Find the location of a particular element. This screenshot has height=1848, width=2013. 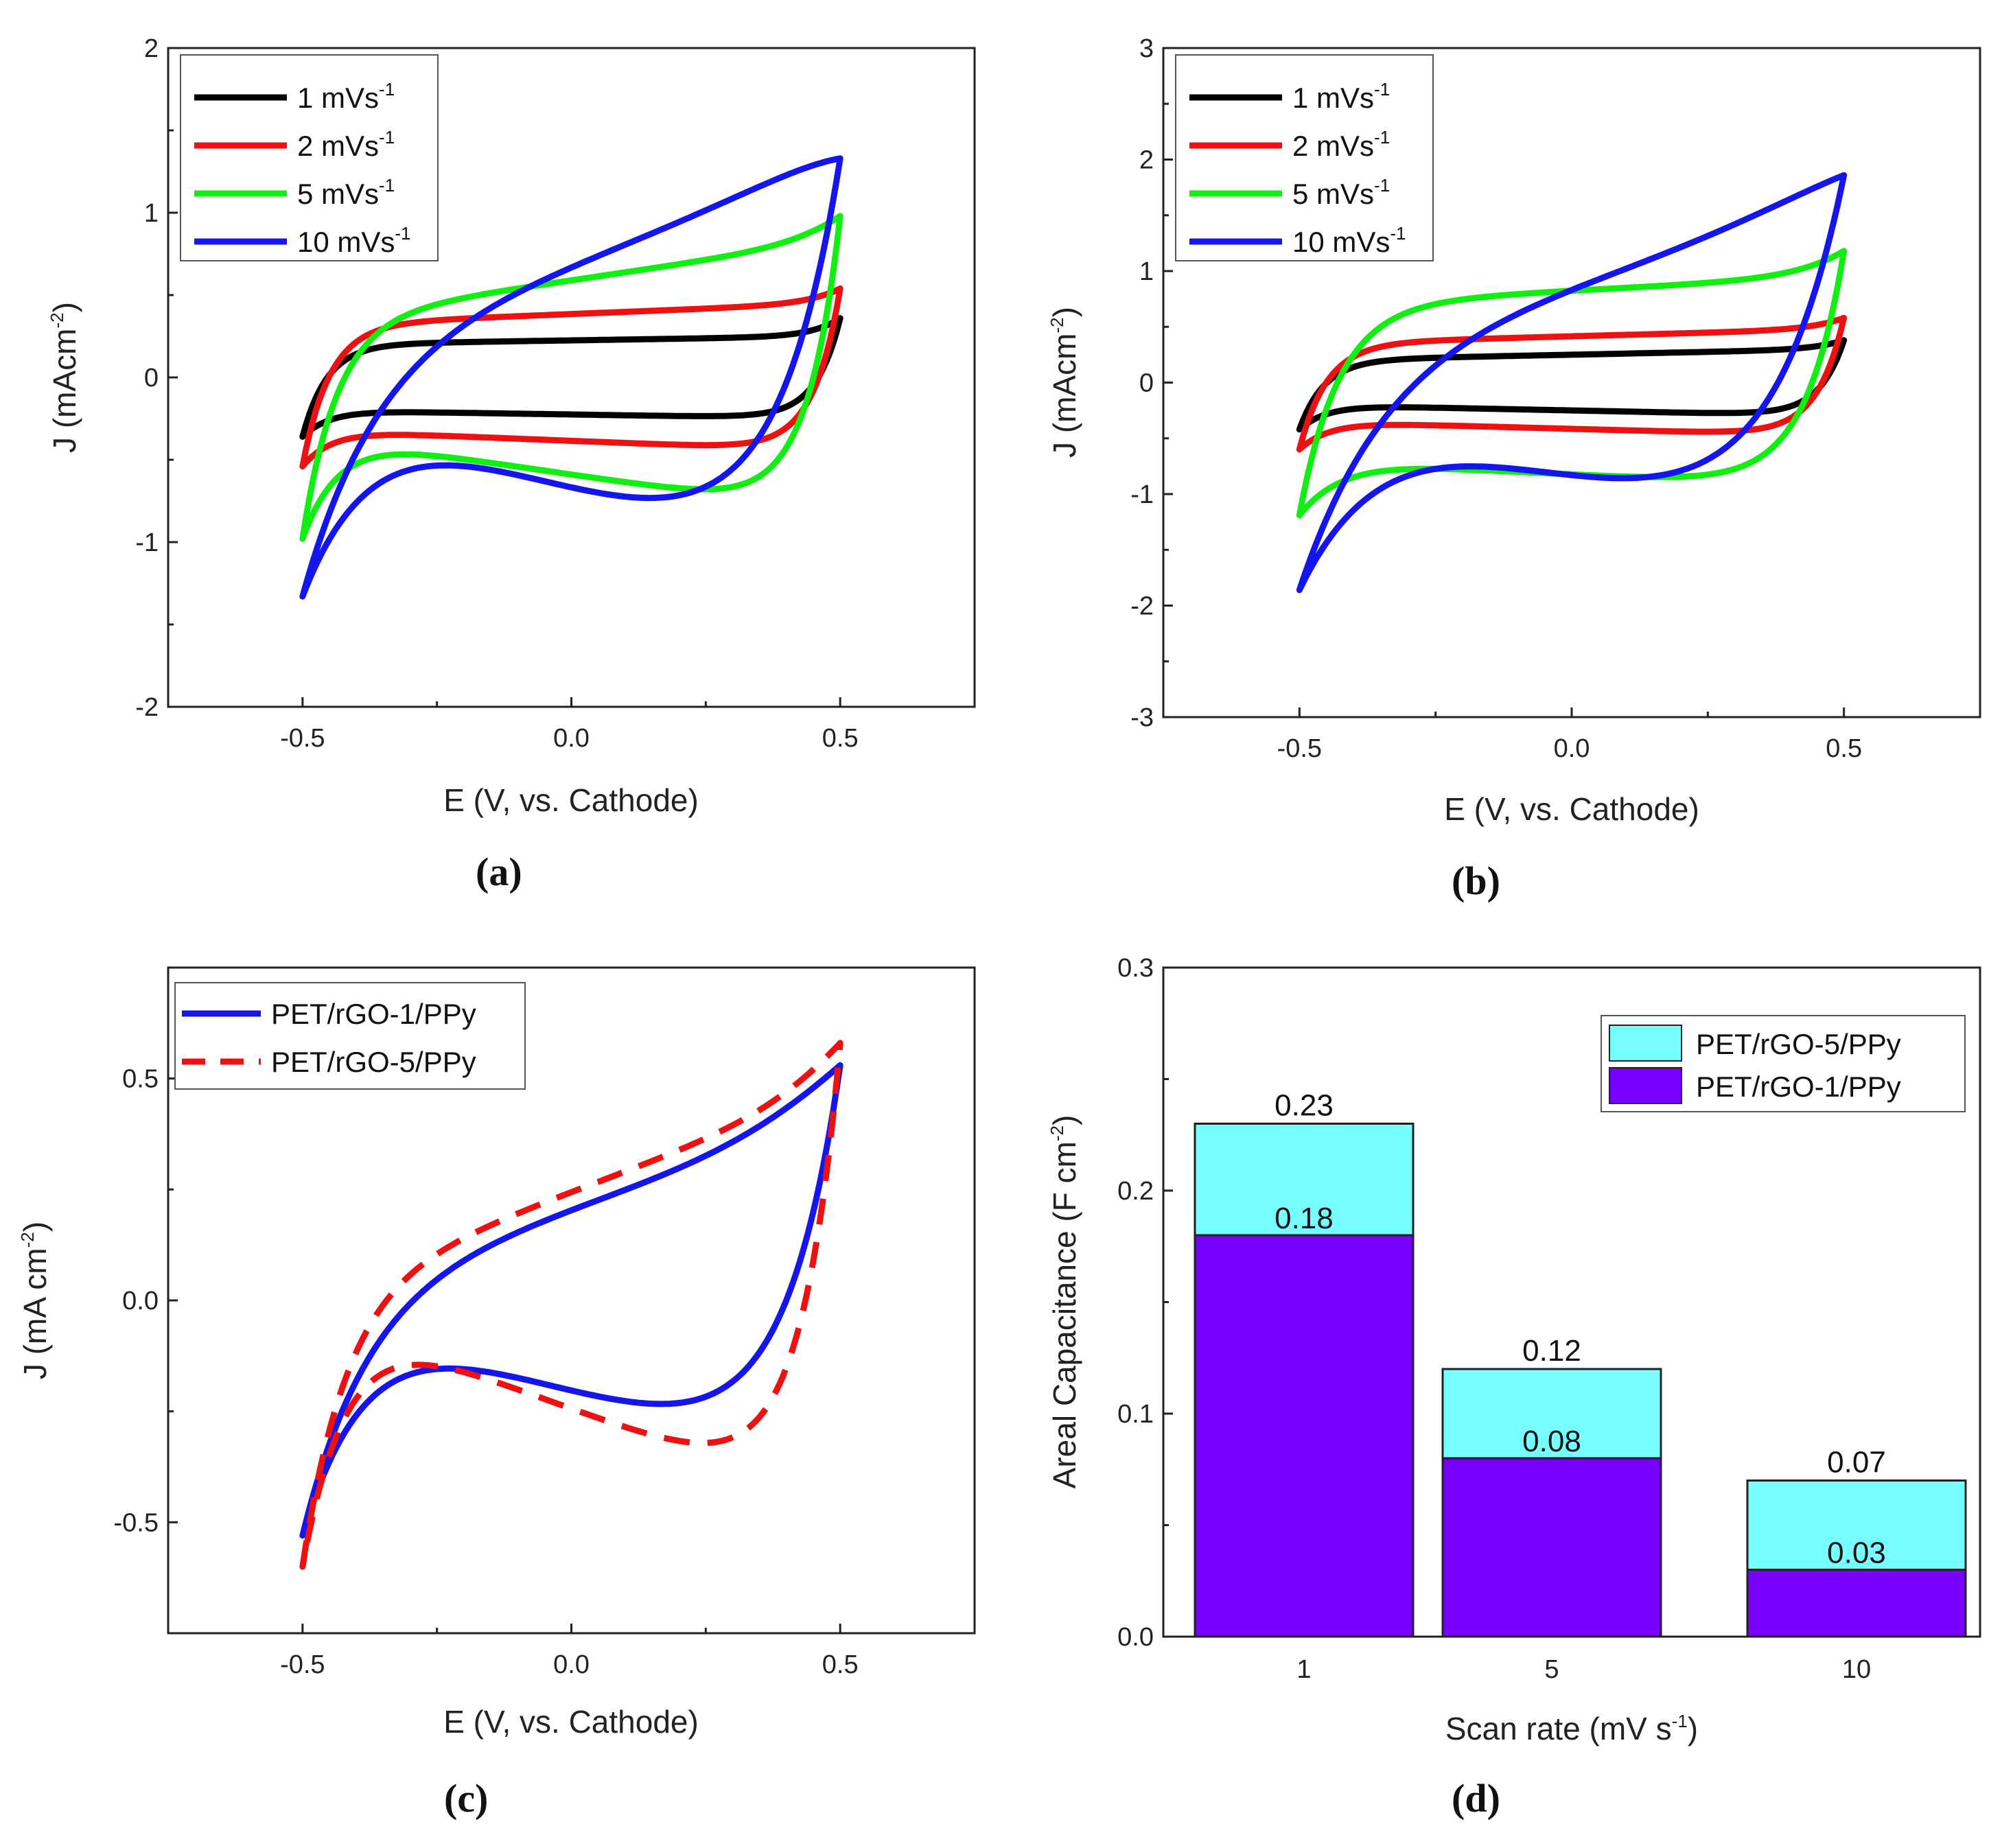

axis-ticks-c: -0.5 0.0 0.5 -0.5 0.0 0.5 is located at coordinates (487, 1372).